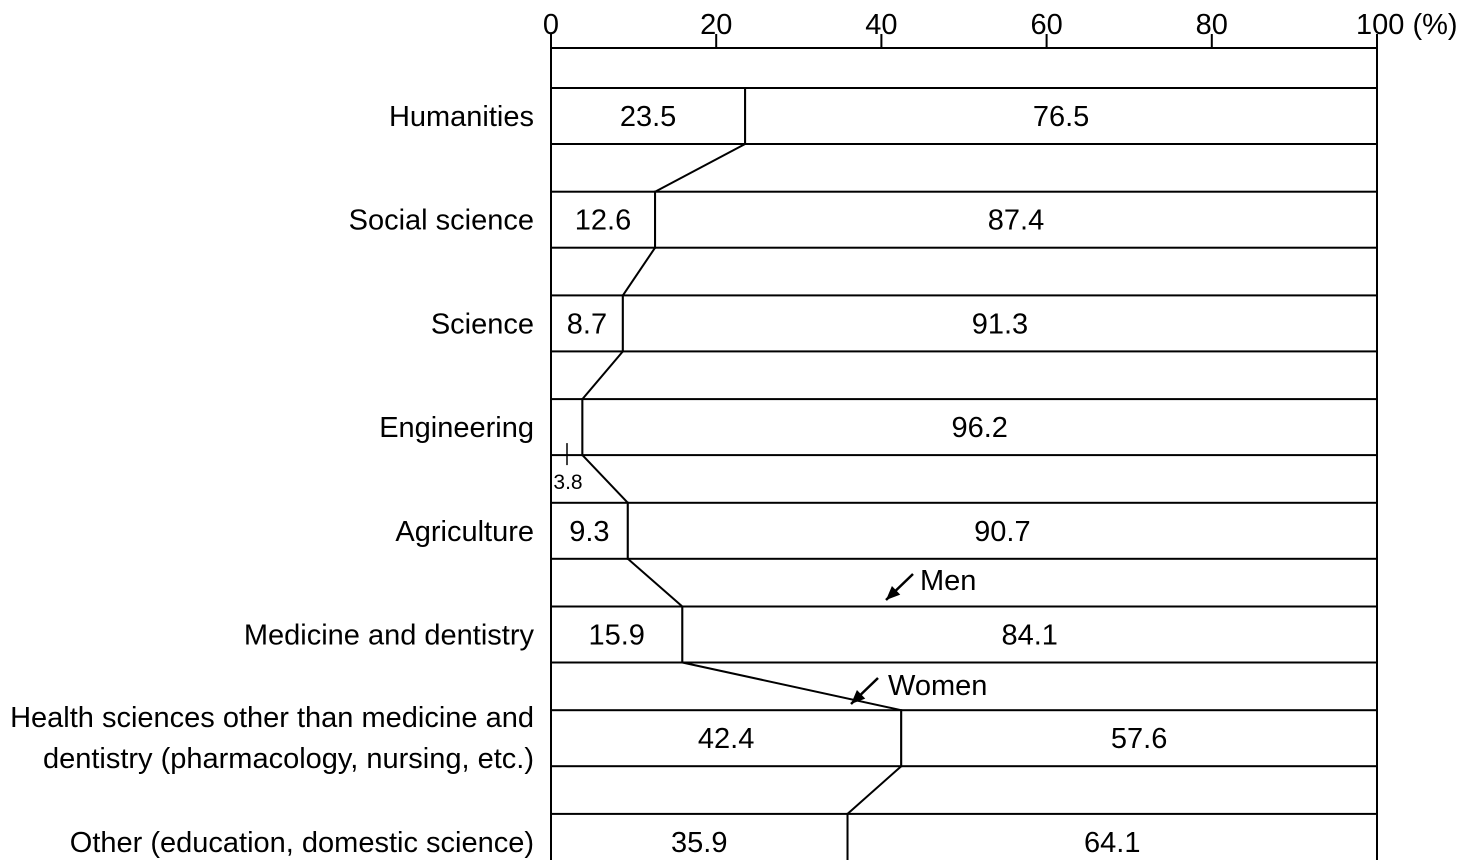  What do you see at coordinates (1407, 25) in the screenshot?
I see `x-tick-label: 100 (%)` at bounding box center [1407, 25].